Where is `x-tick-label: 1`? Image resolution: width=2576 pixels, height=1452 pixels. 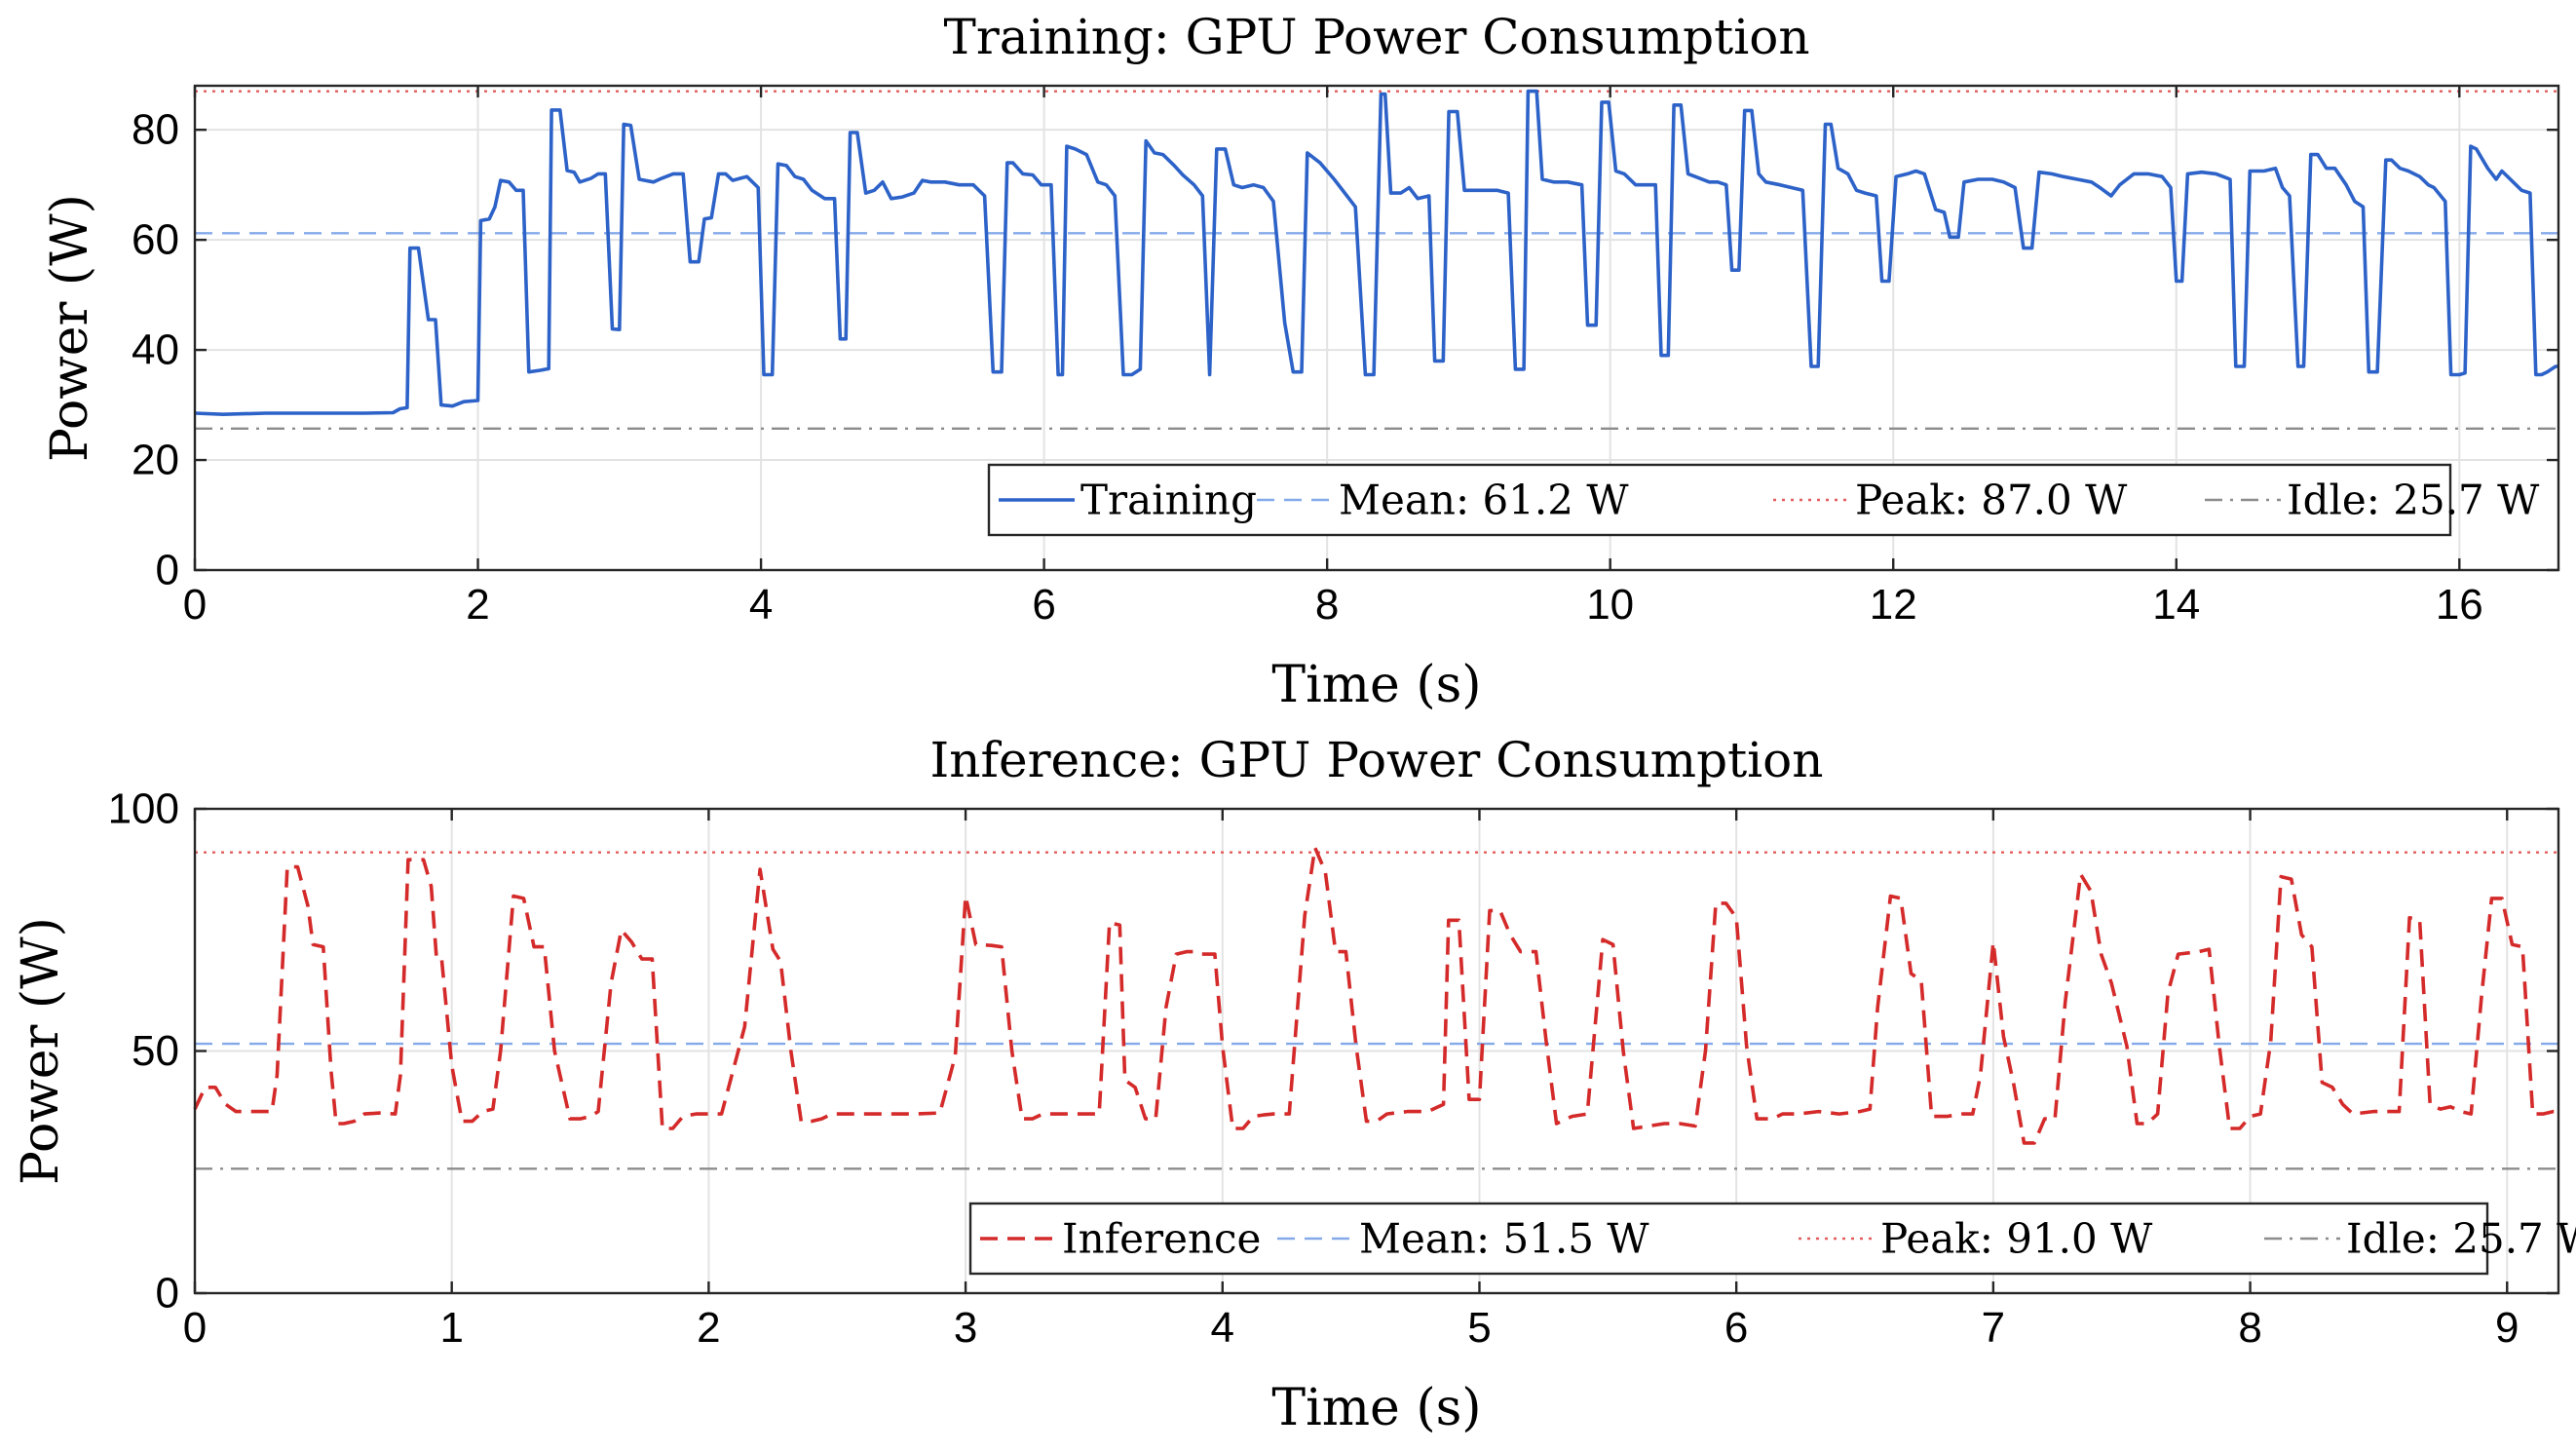
x-tick-label: 1 is located at coordinates (451, 1328).